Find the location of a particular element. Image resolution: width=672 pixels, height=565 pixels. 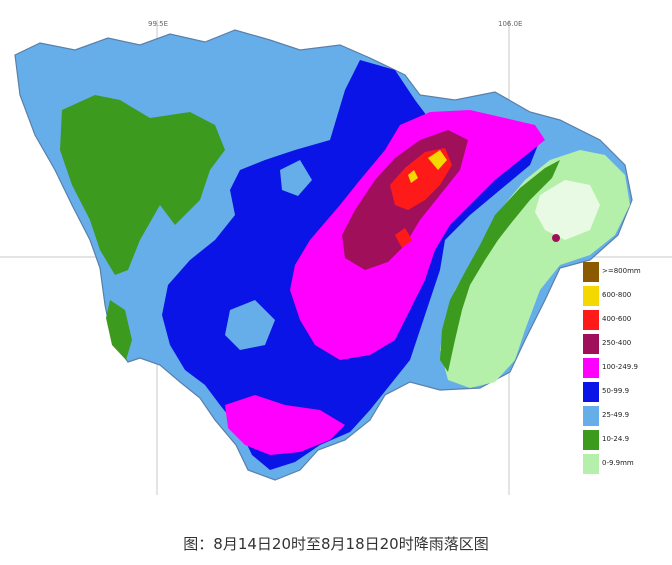

rain-spot is located at coordinates (556, 238).